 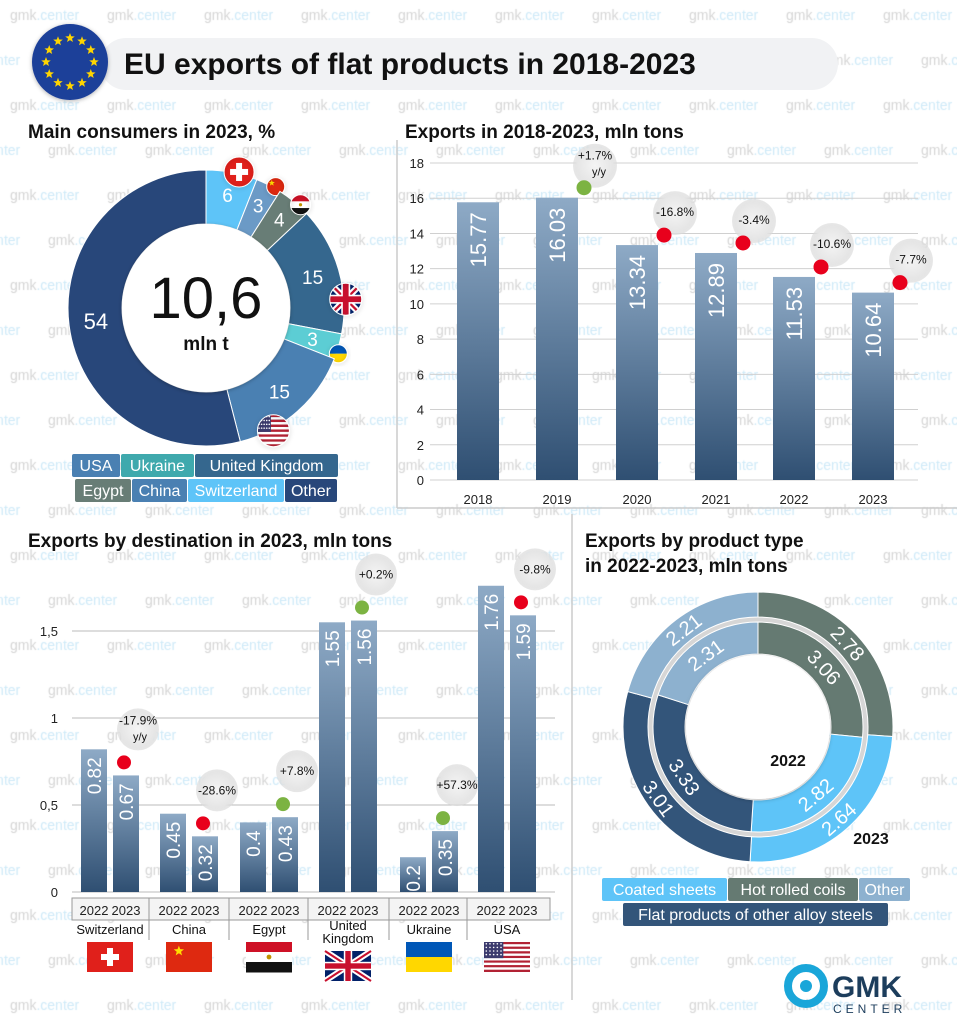 I want to click on title-banner, so click(x=469, y=64).